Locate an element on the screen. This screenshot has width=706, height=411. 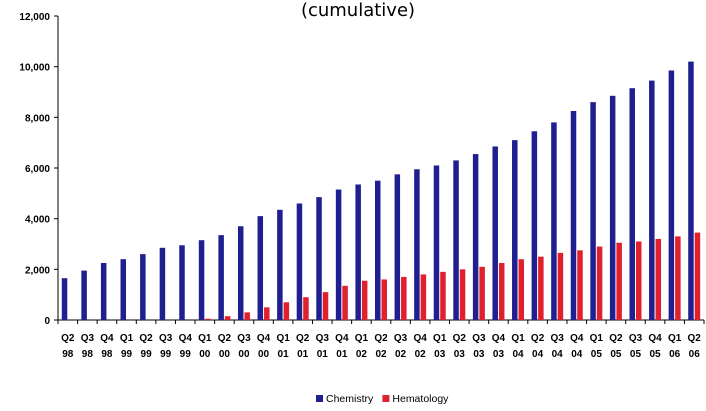
legend: Chemistry Hematology is located at coordinates (382, 399).